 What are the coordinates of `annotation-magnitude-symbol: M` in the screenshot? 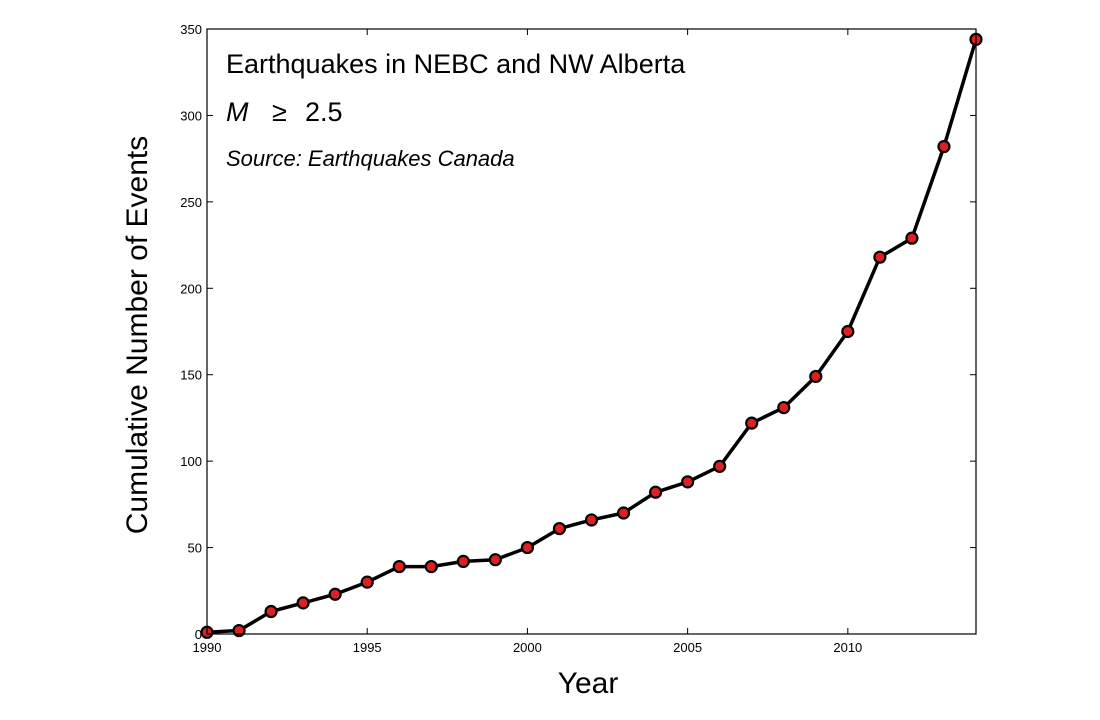 It's located at (237, 112).